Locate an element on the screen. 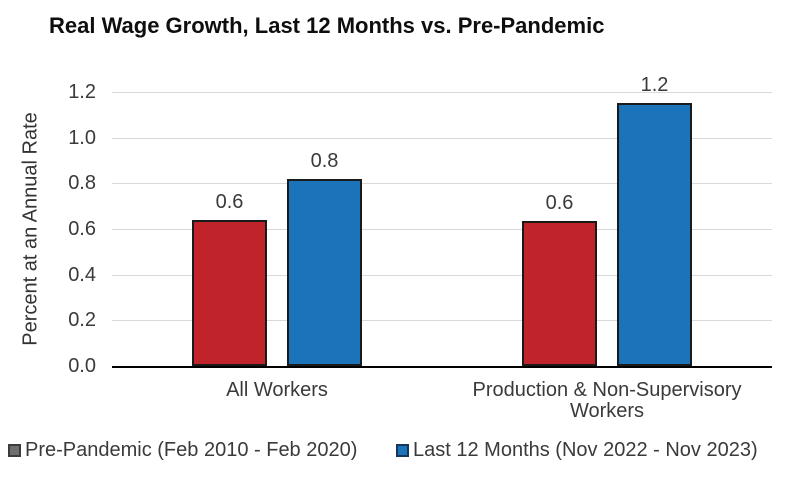 The image size is (795, 478). legend-label: Pre-Pandemic (Feb 2010 - Feb 2020) is located at coordinates (191, 450).